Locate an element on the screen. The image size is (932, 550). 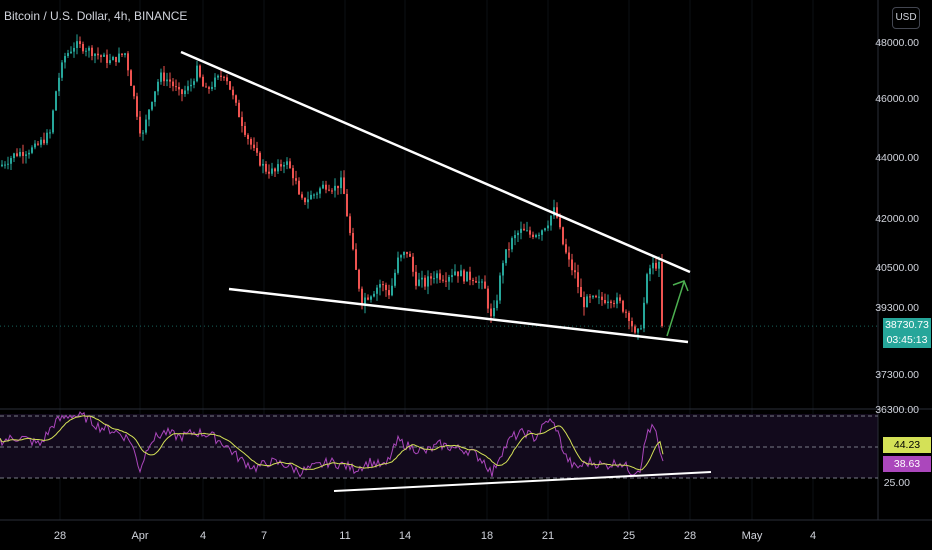
time-tick-label-9: 28 is located at coordinates (690, 536).